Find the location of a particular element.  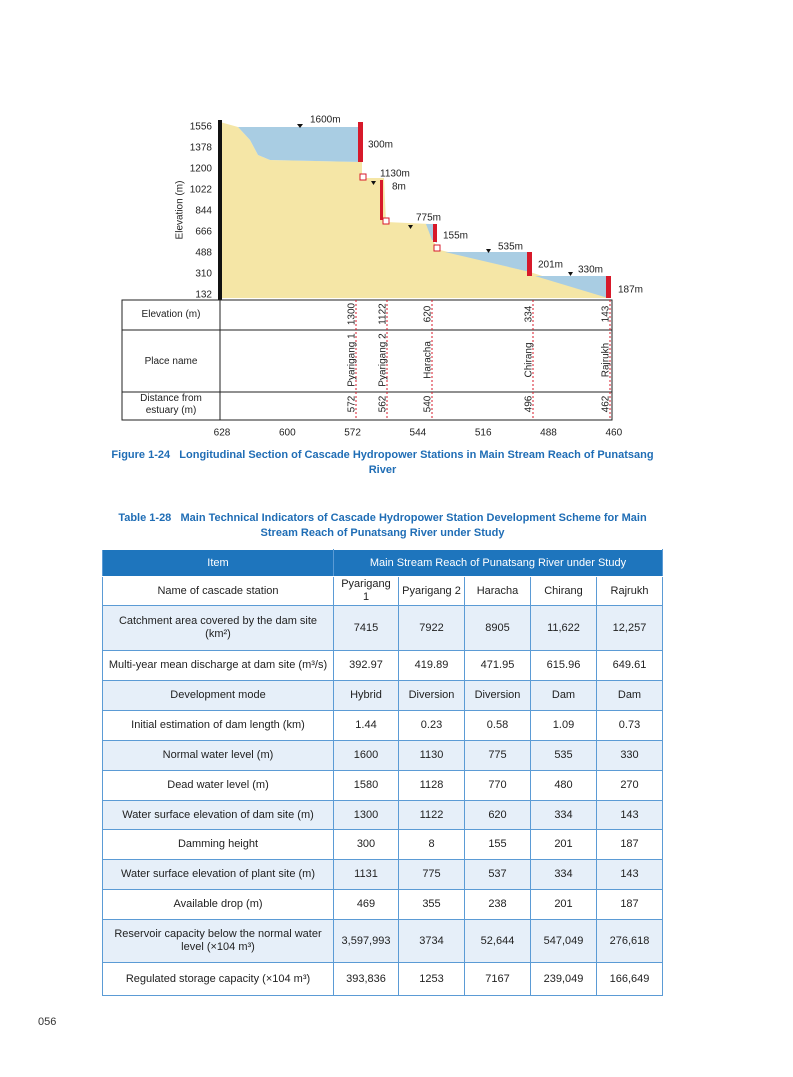

table-cell: 8 is located at coordinates (431, 844).